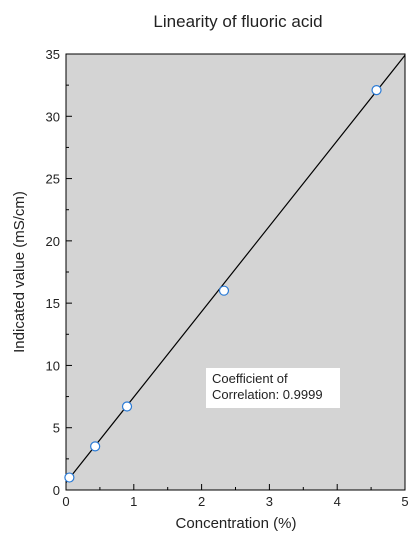 The height and width of the screenshot is (533, 410). I want to click on y-tick-label: 10, so click(53, 365).